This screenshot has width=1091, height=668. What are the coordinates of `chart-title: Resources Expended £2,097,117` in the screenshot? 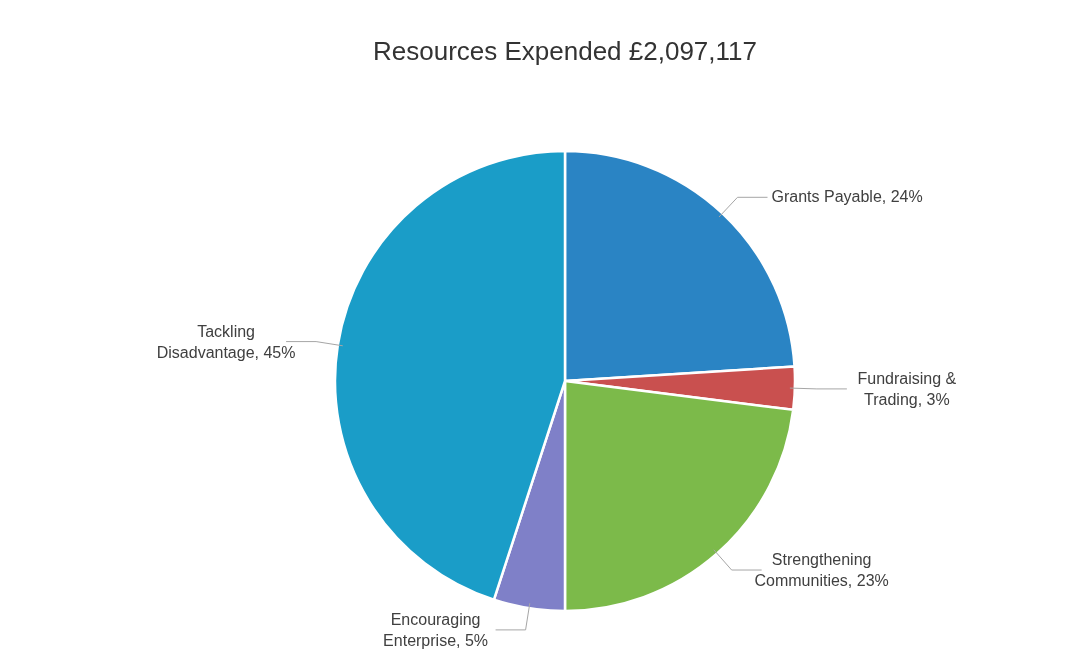 It's located at (565, 51).